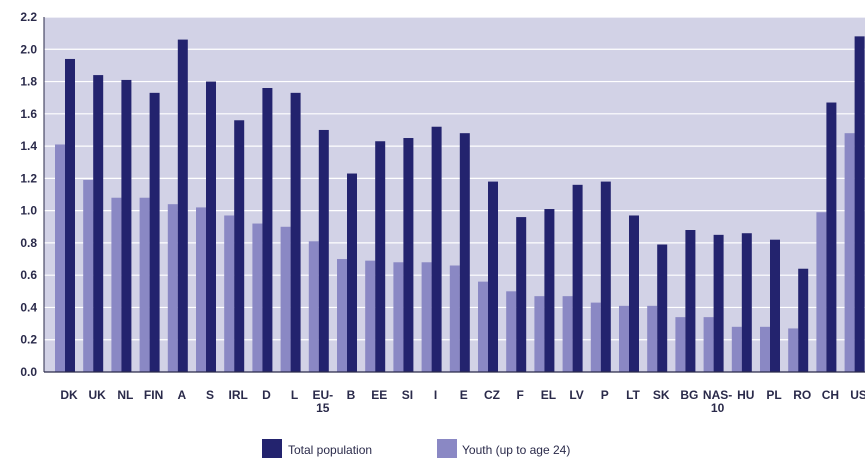 This screenshot has width=865, height=461. What do you see at coordinates (398, 317) in the screenshot?
I see `bar-youth-si` at bounding box center [398, 317].